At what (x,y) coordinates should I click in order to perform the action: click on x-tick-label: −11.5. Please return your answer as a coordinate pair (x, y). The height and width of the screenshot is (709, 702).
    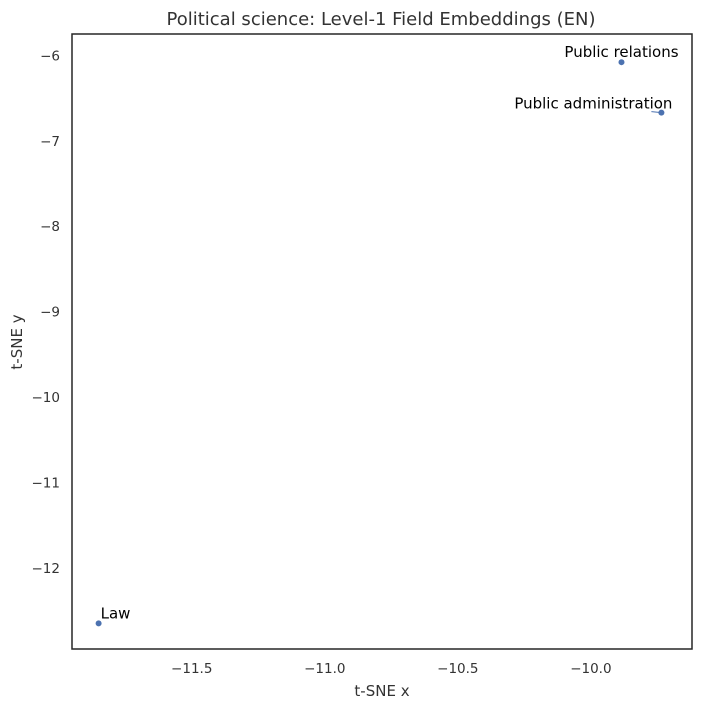
    Looking at the image, I should click on (191, 669).